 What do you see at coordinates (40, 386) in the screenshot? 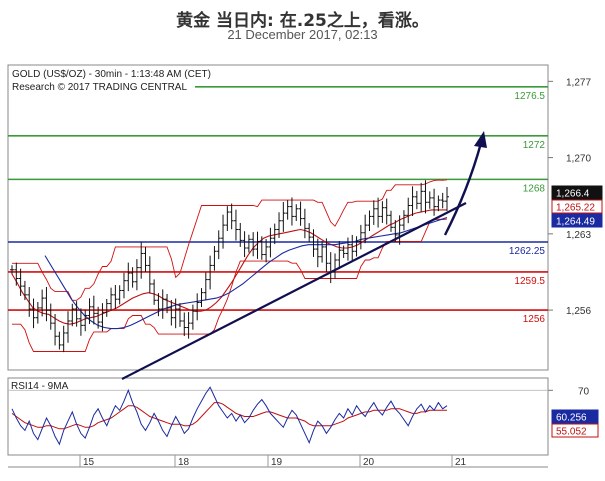
I see `rsi-label: RSI14 - 9MA` at bounding box center [40, 386].